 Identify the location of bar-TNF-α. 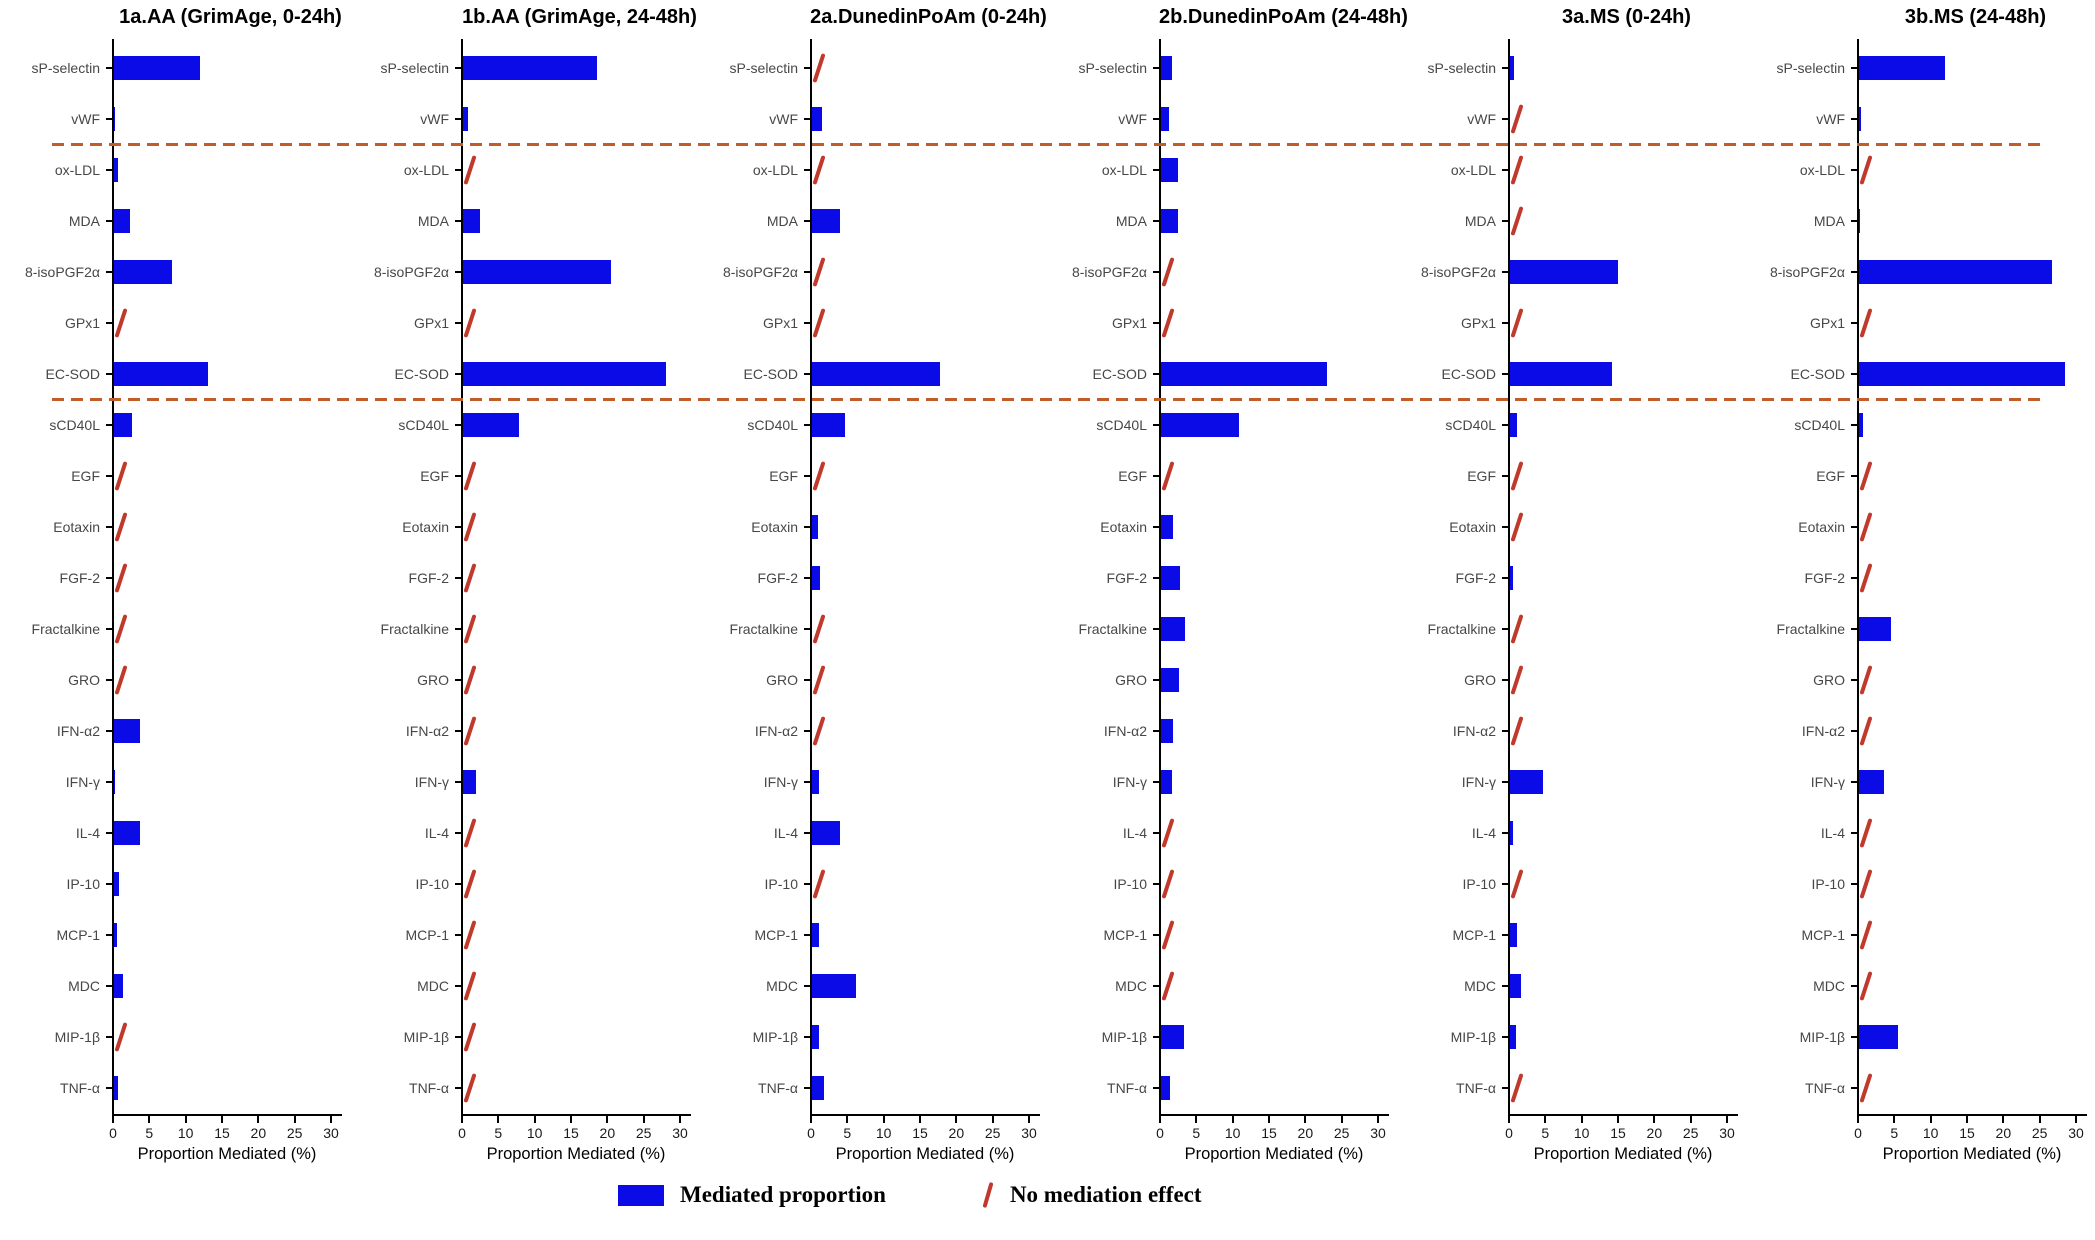
(1166, 1088).